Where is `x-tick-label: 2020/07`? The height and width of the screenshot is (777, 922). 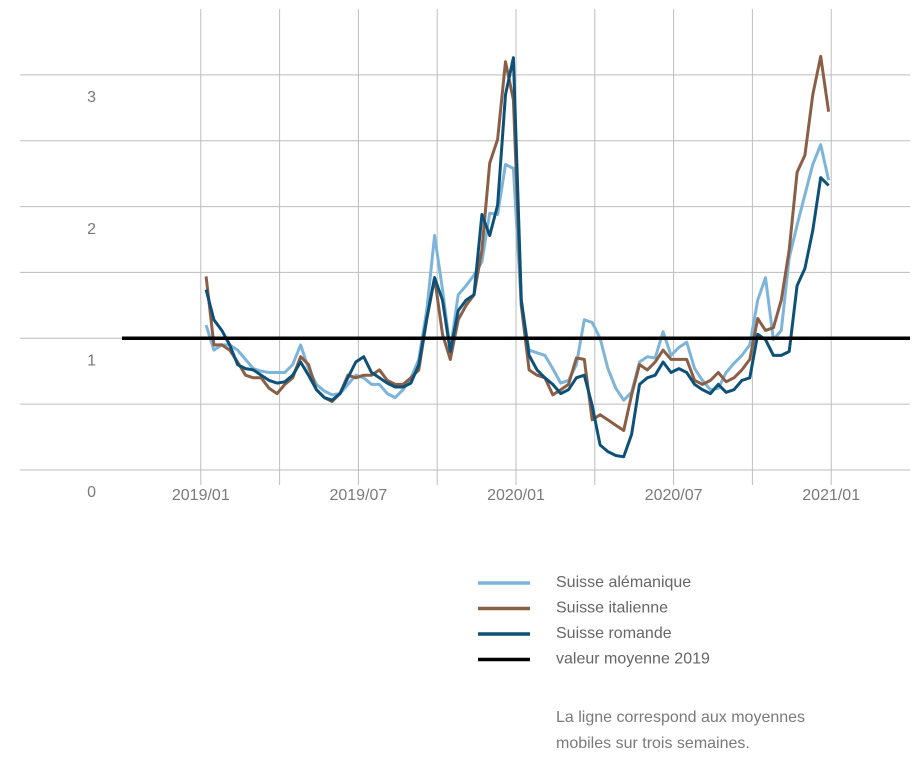 x-tick-label: 2020/07 is located at coordinates (674, 495).